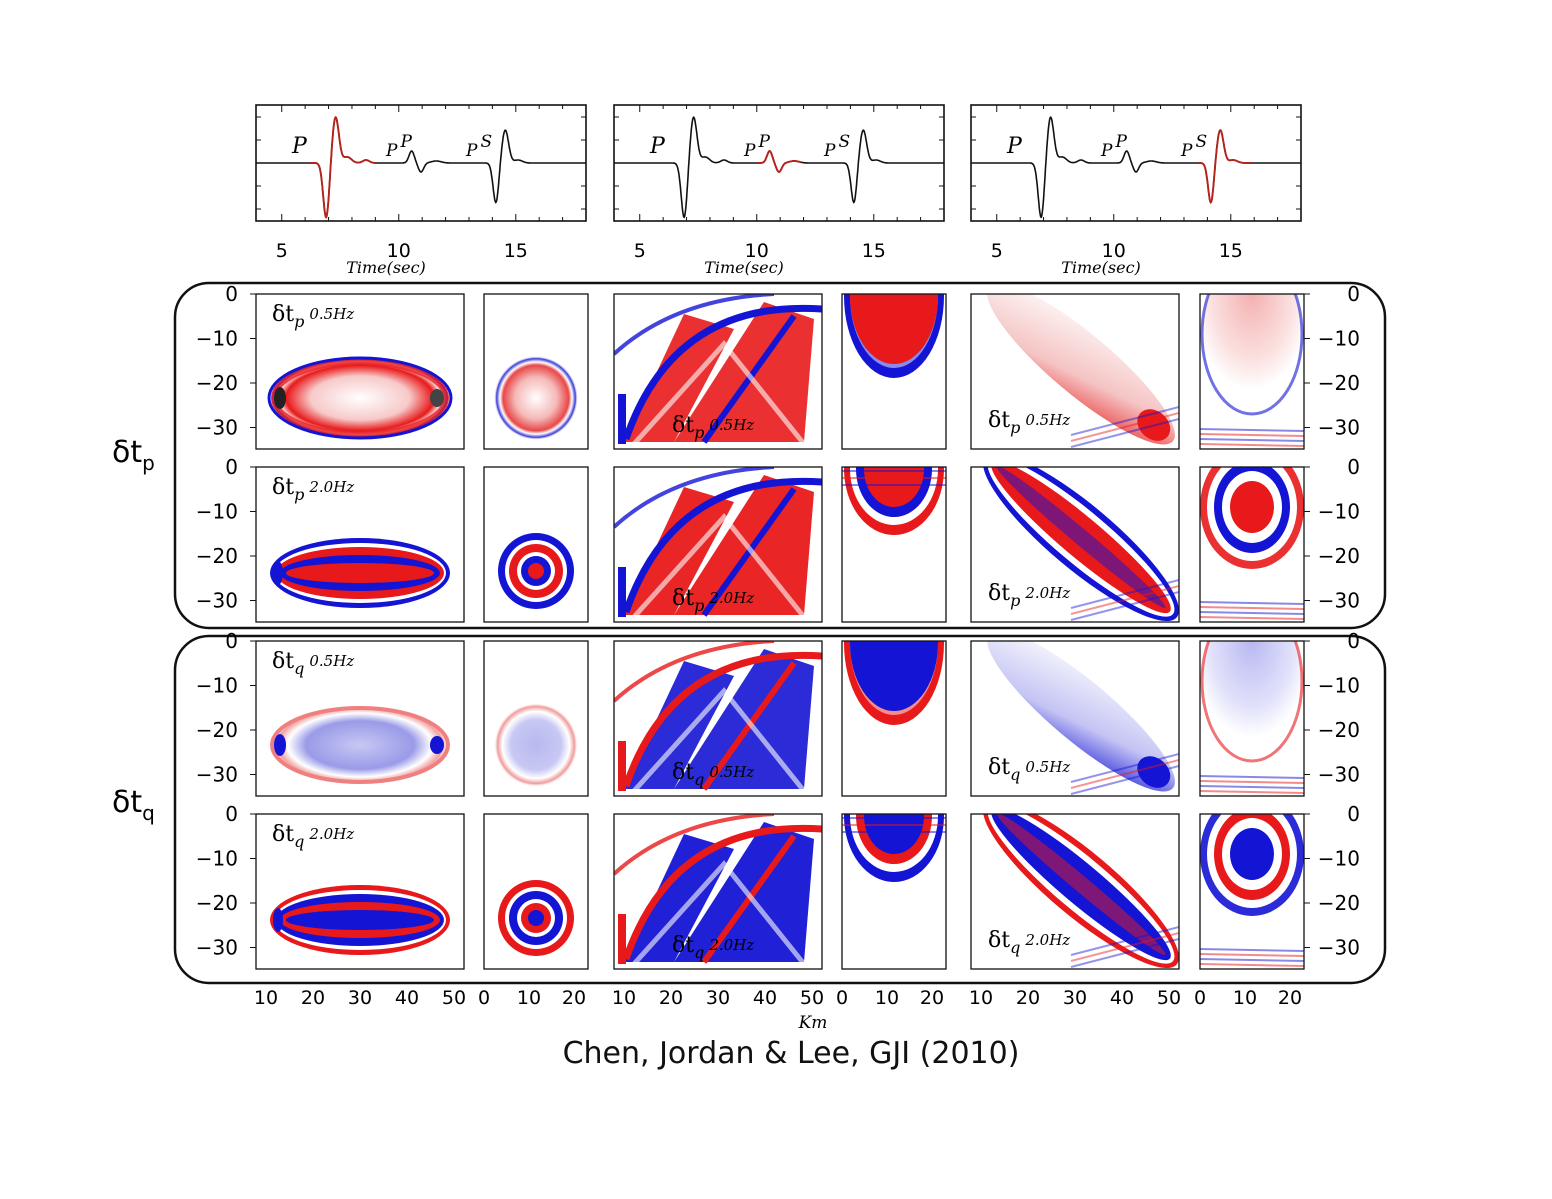 The image size is (1552, 1199). Describe the element at coordinates (731, 945) in the screenshot. I see `label-freq: 2.0Hz` at that location.